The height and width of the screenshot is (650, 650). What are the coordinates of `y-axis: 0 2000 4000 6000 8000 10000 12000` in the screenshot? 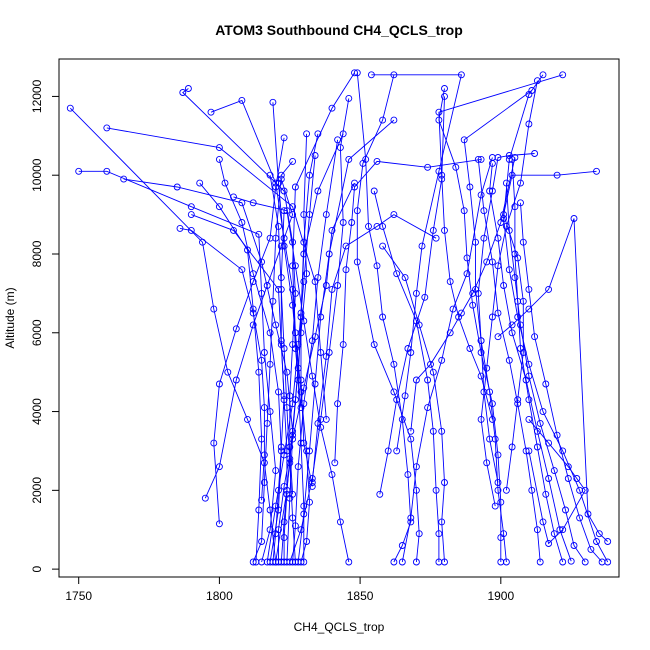 It's located at (45, 325).